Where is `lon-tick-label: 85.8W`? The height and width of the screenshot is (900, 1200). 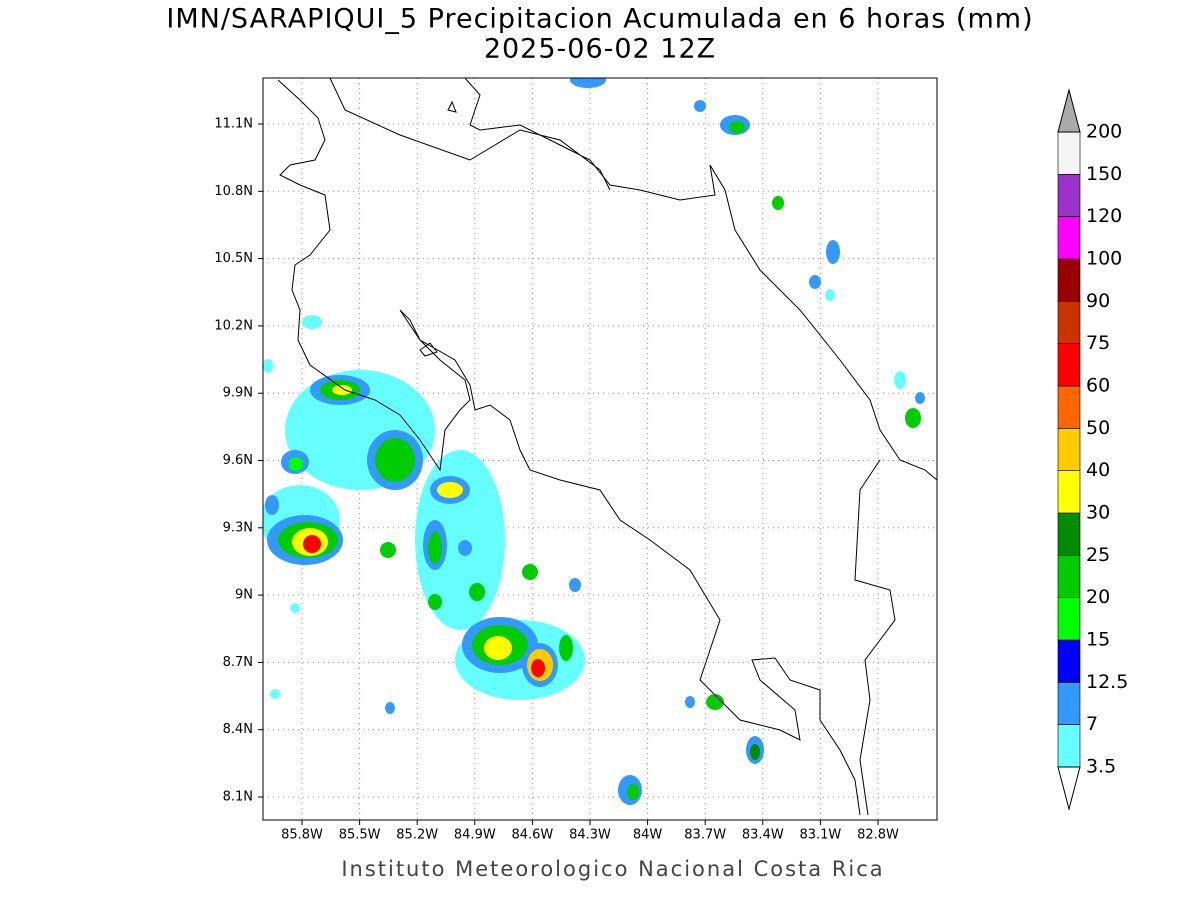
lon-tick-label: 85.8W is located at coordinates (302, 835).